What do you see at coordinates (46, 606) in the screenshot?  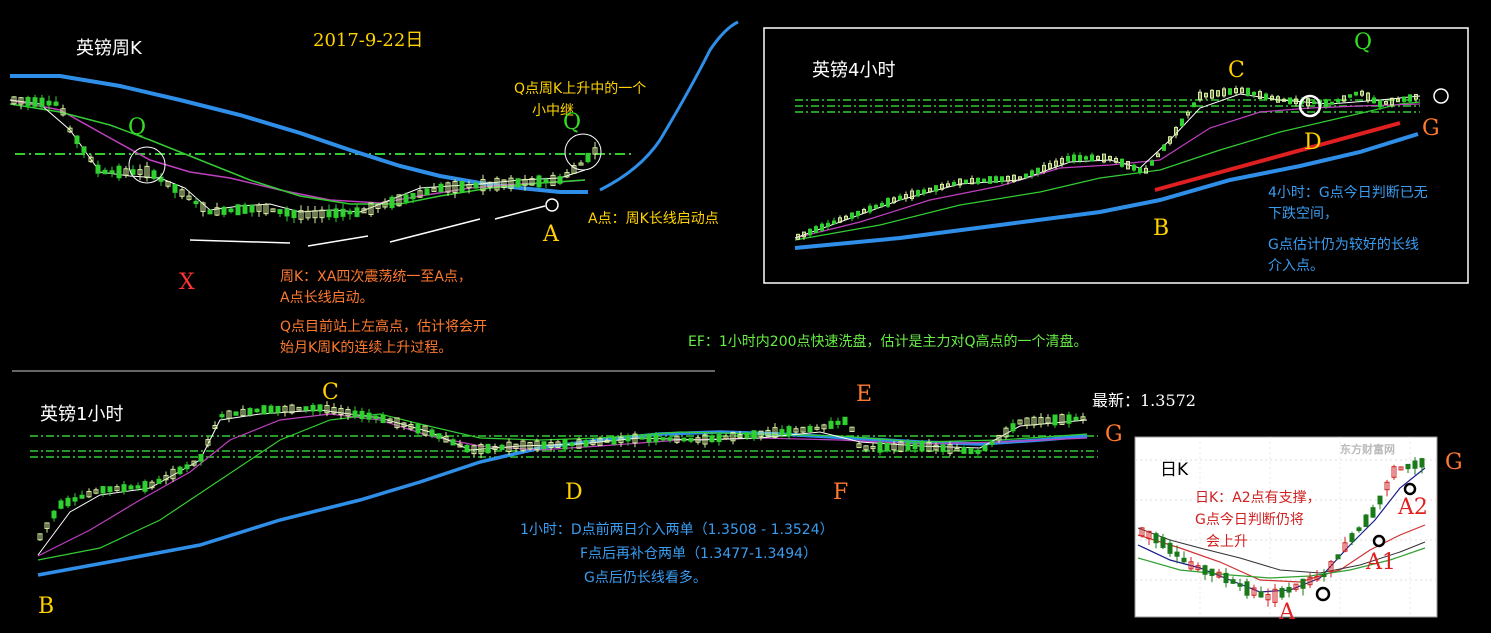 I see `h1-label-b: B` at bounding box center [46, 606].